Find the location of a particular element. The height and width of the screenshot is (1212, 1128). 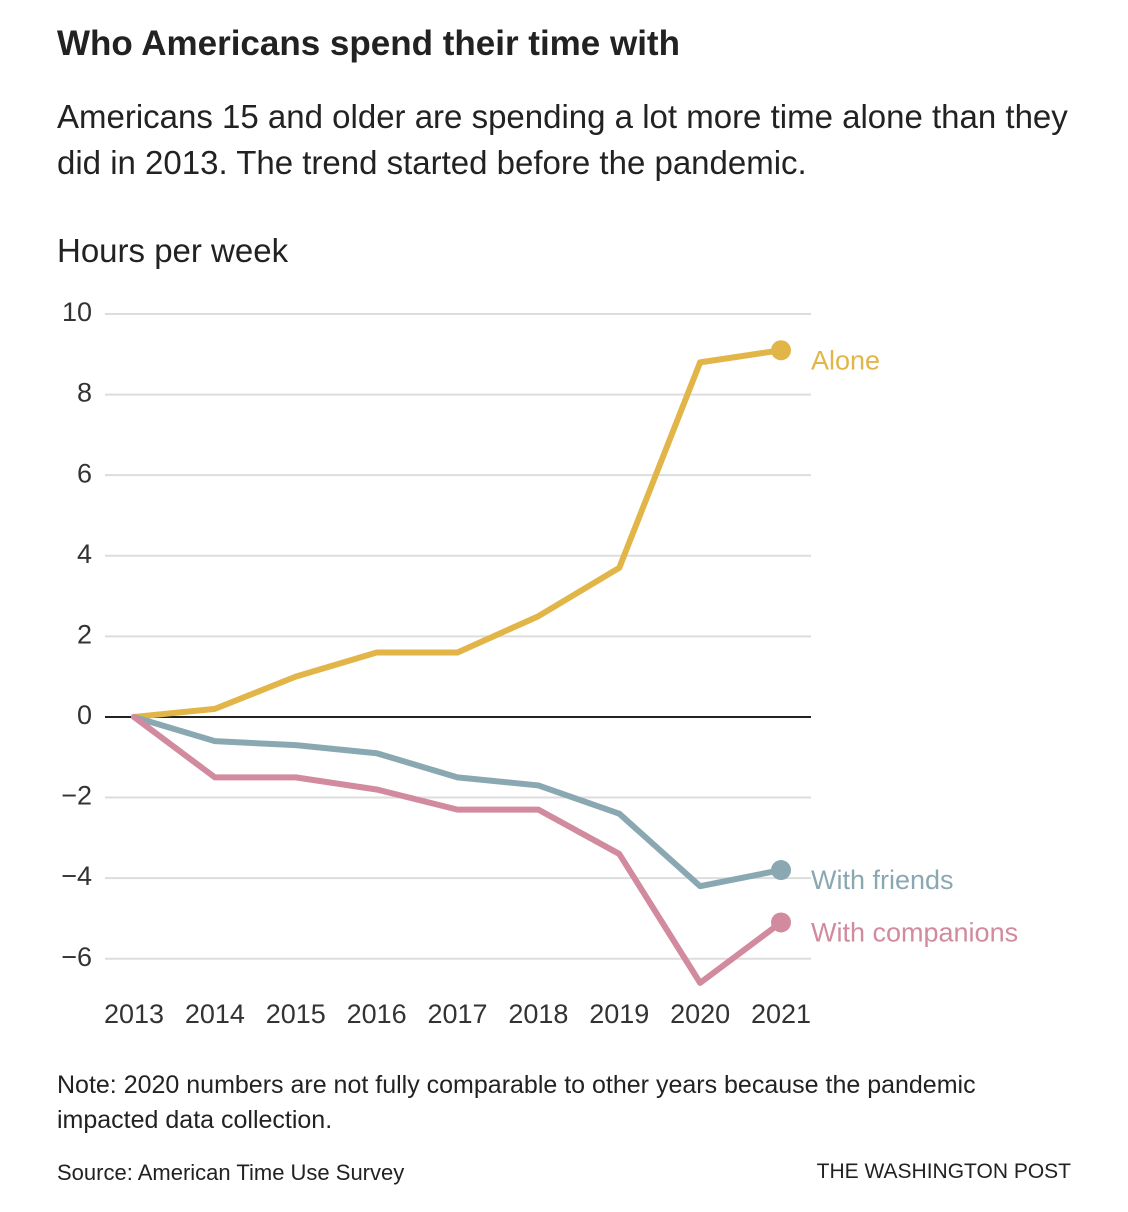

credit: THE WASHINGTON POST is located at coordinates (943, 1171).